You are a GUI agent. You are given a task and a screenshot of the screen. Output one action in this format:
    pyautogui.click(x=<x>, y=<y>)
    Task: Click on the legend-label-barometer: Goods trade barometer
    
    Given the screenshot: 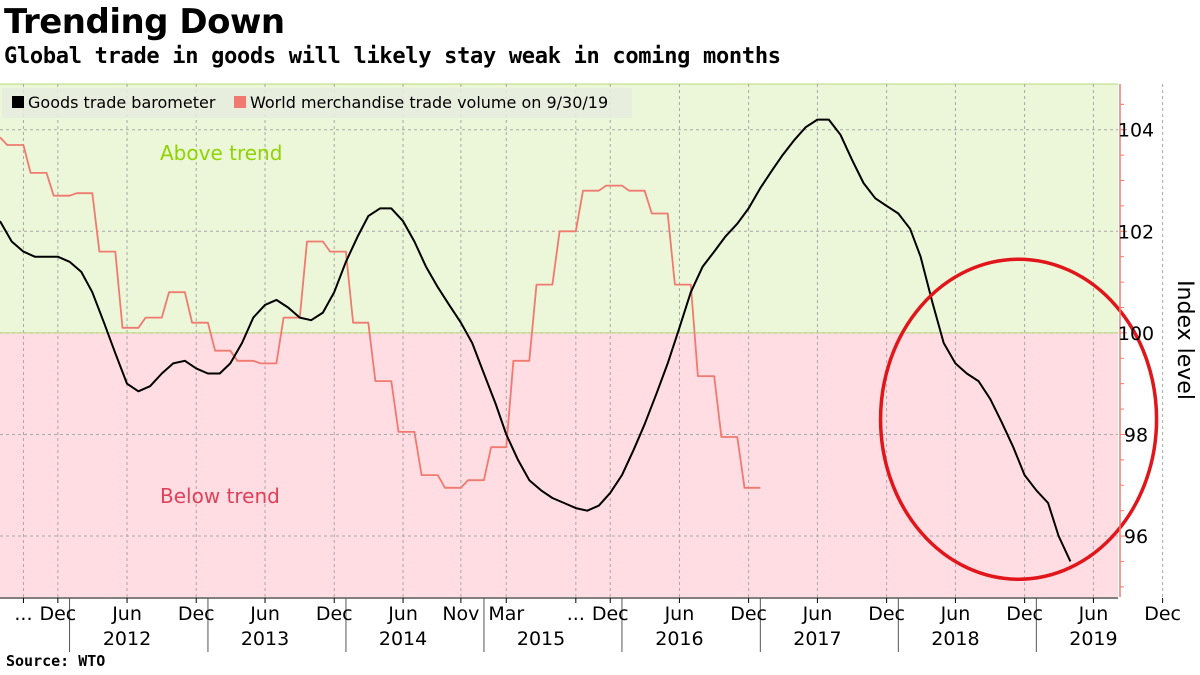 What is the action you would take?
    pyautogui.click(x=122, y=102)
    